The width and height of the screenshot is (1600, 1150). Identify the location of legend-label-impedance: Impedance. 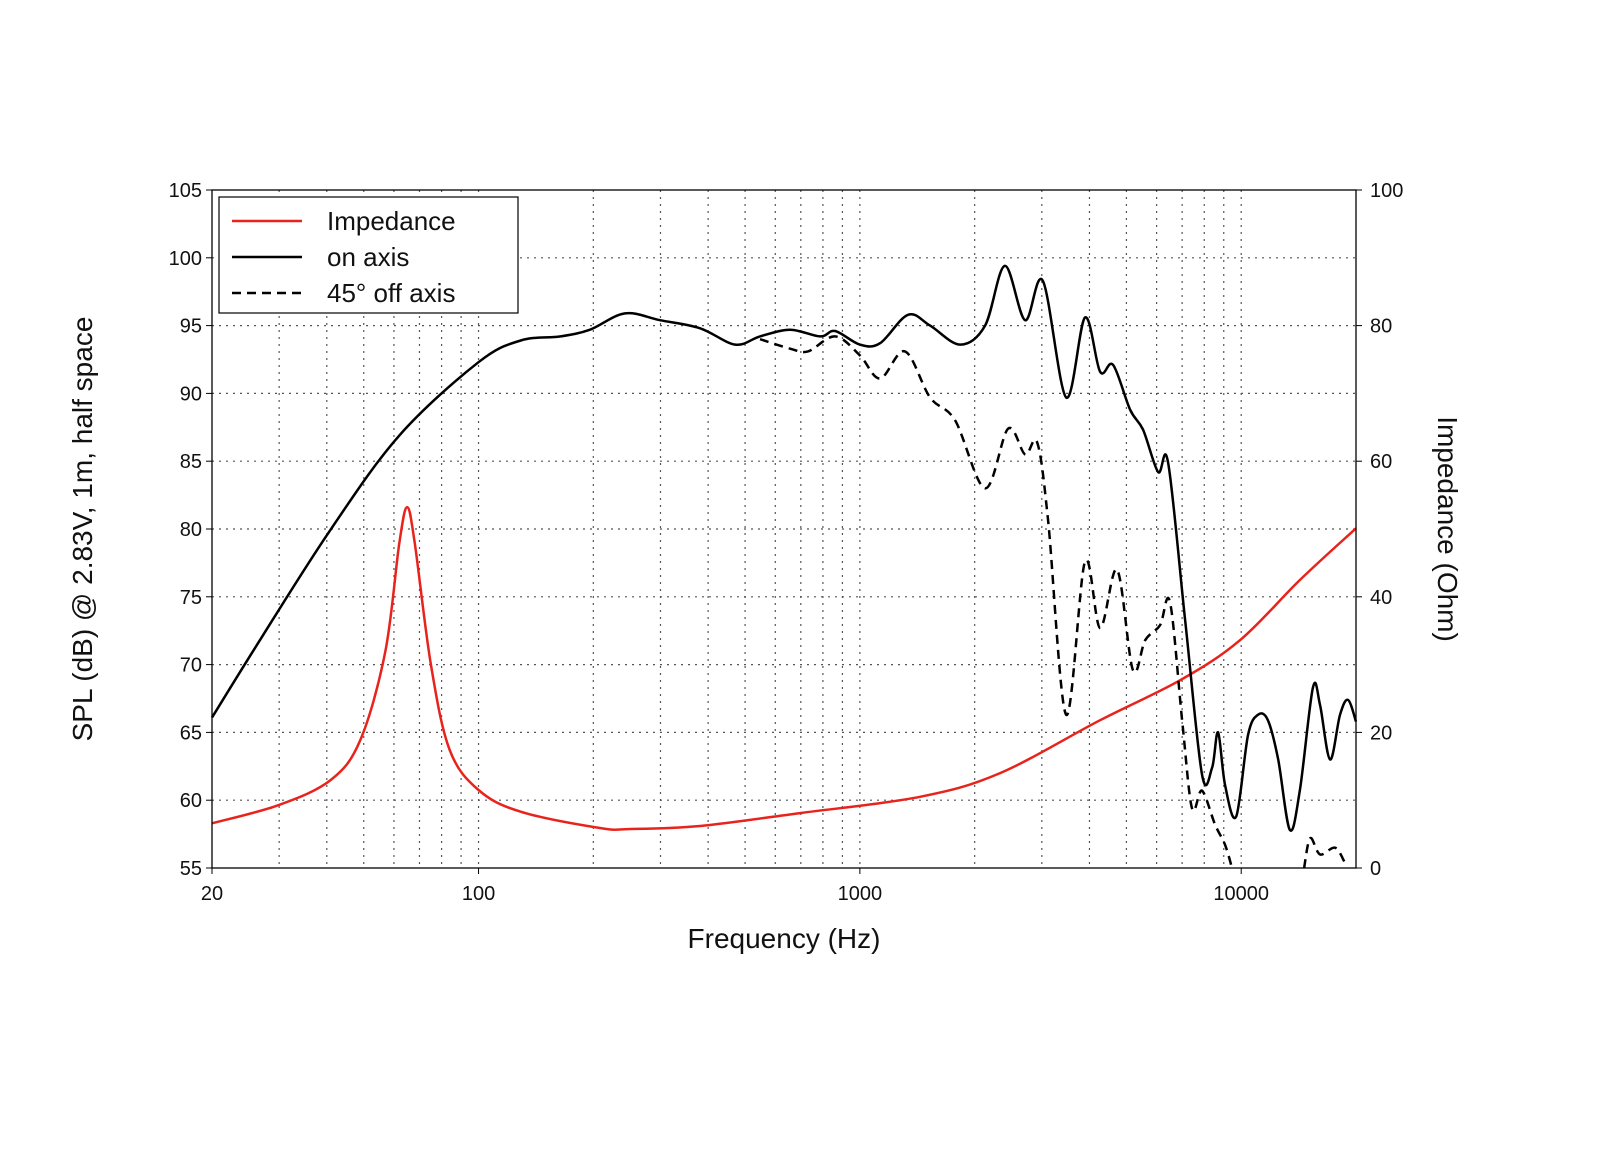
(391, 221).